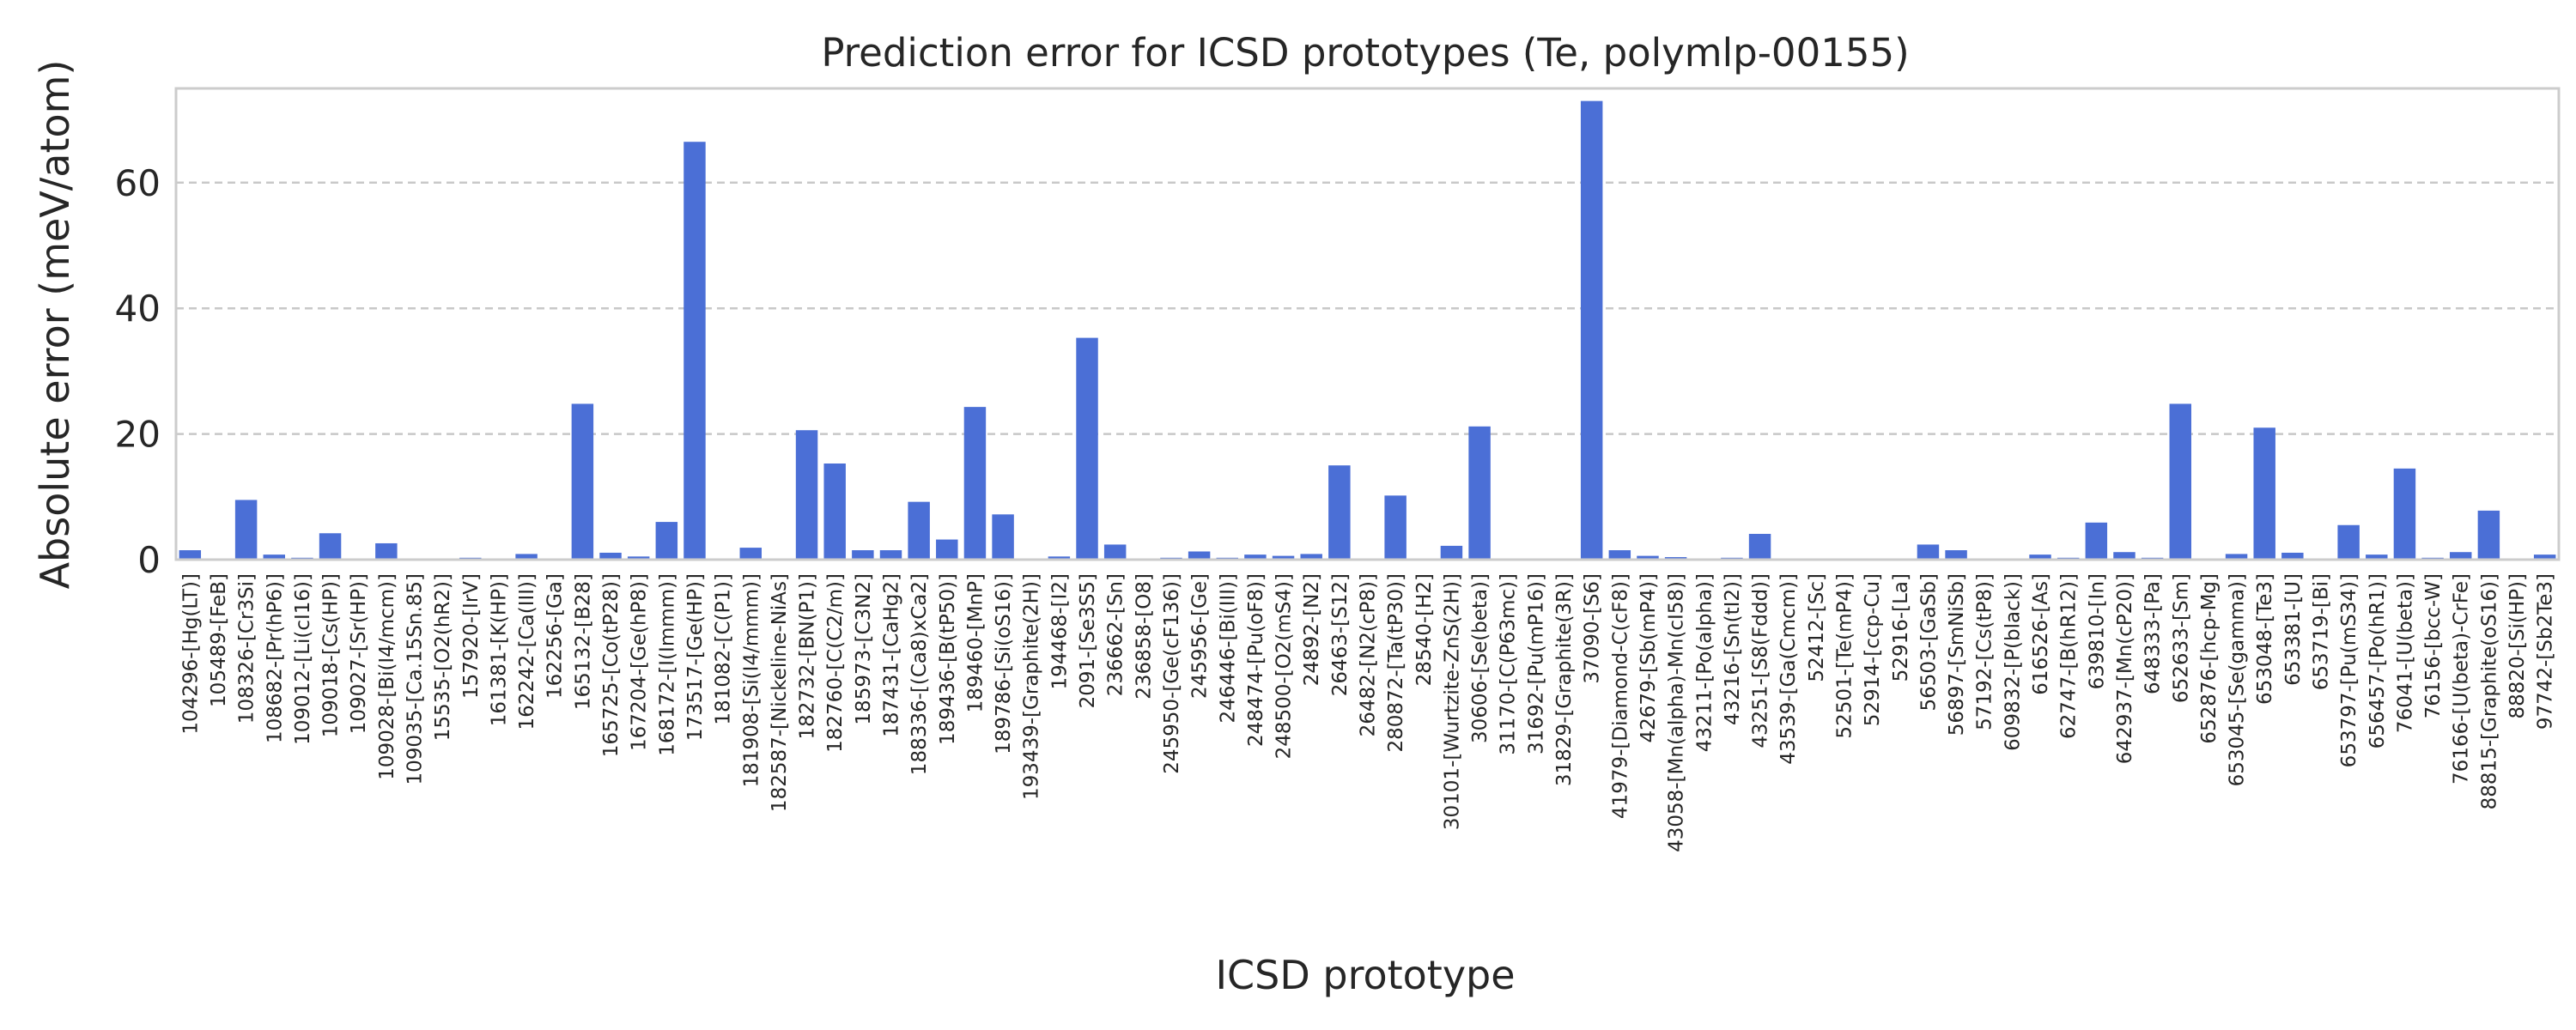 The height and width of the screenshot is (1030, 2576). What do you see at coordinates (191, 654) in the screenshot?
I see `x-tick-label: 104296-[Hg(LT)]` at bounding box center [191, 654].